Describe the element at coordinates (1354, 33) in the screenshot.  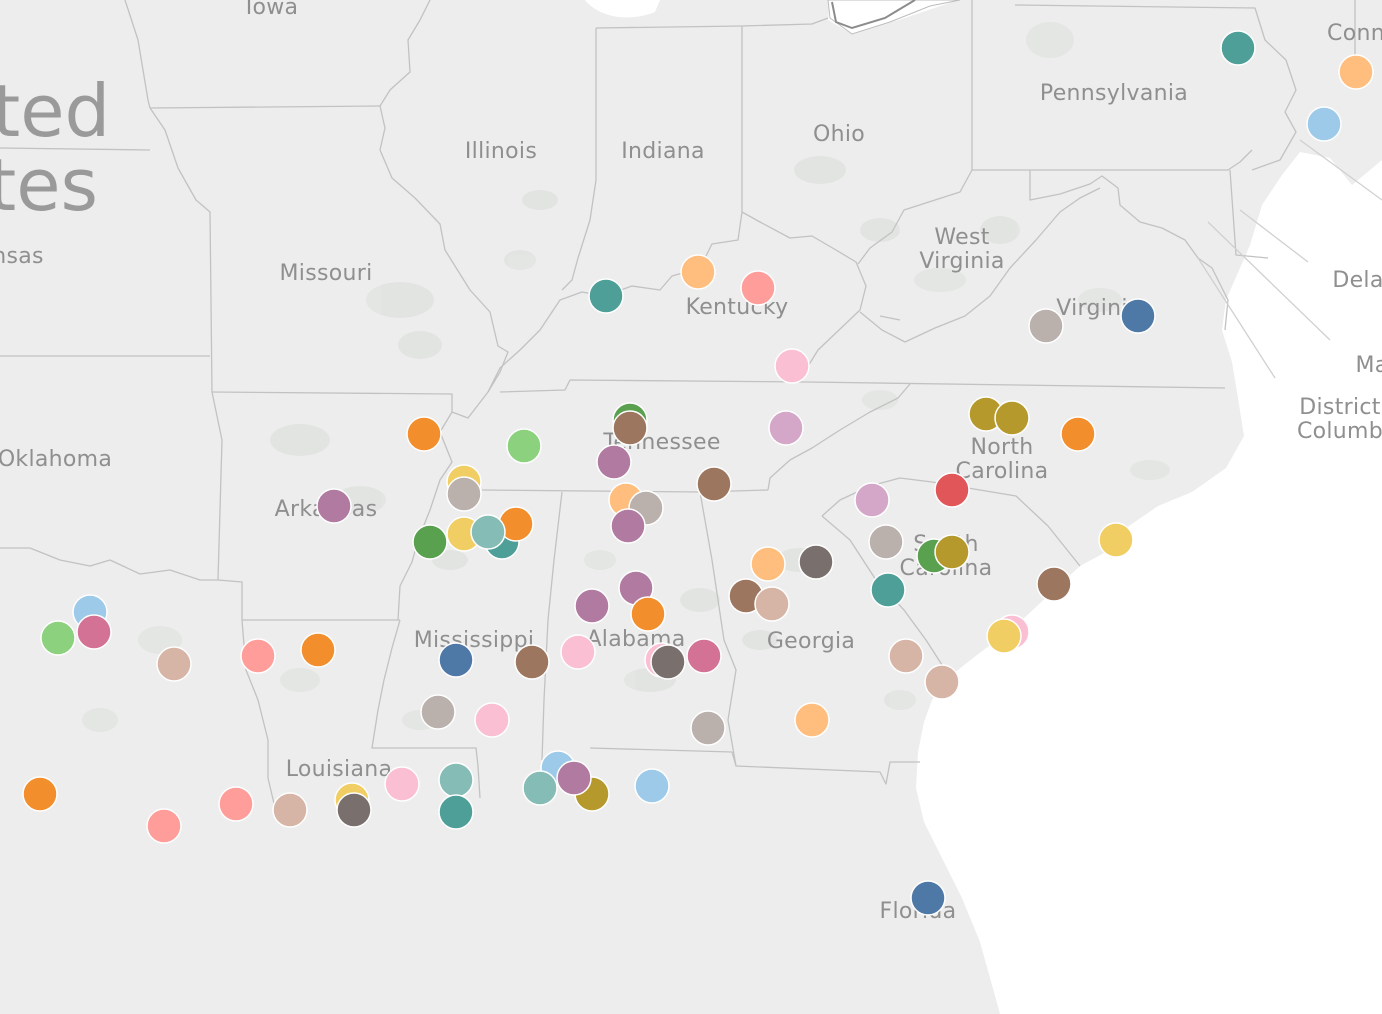
I see `state-label-connecticut: Conn` at that location.